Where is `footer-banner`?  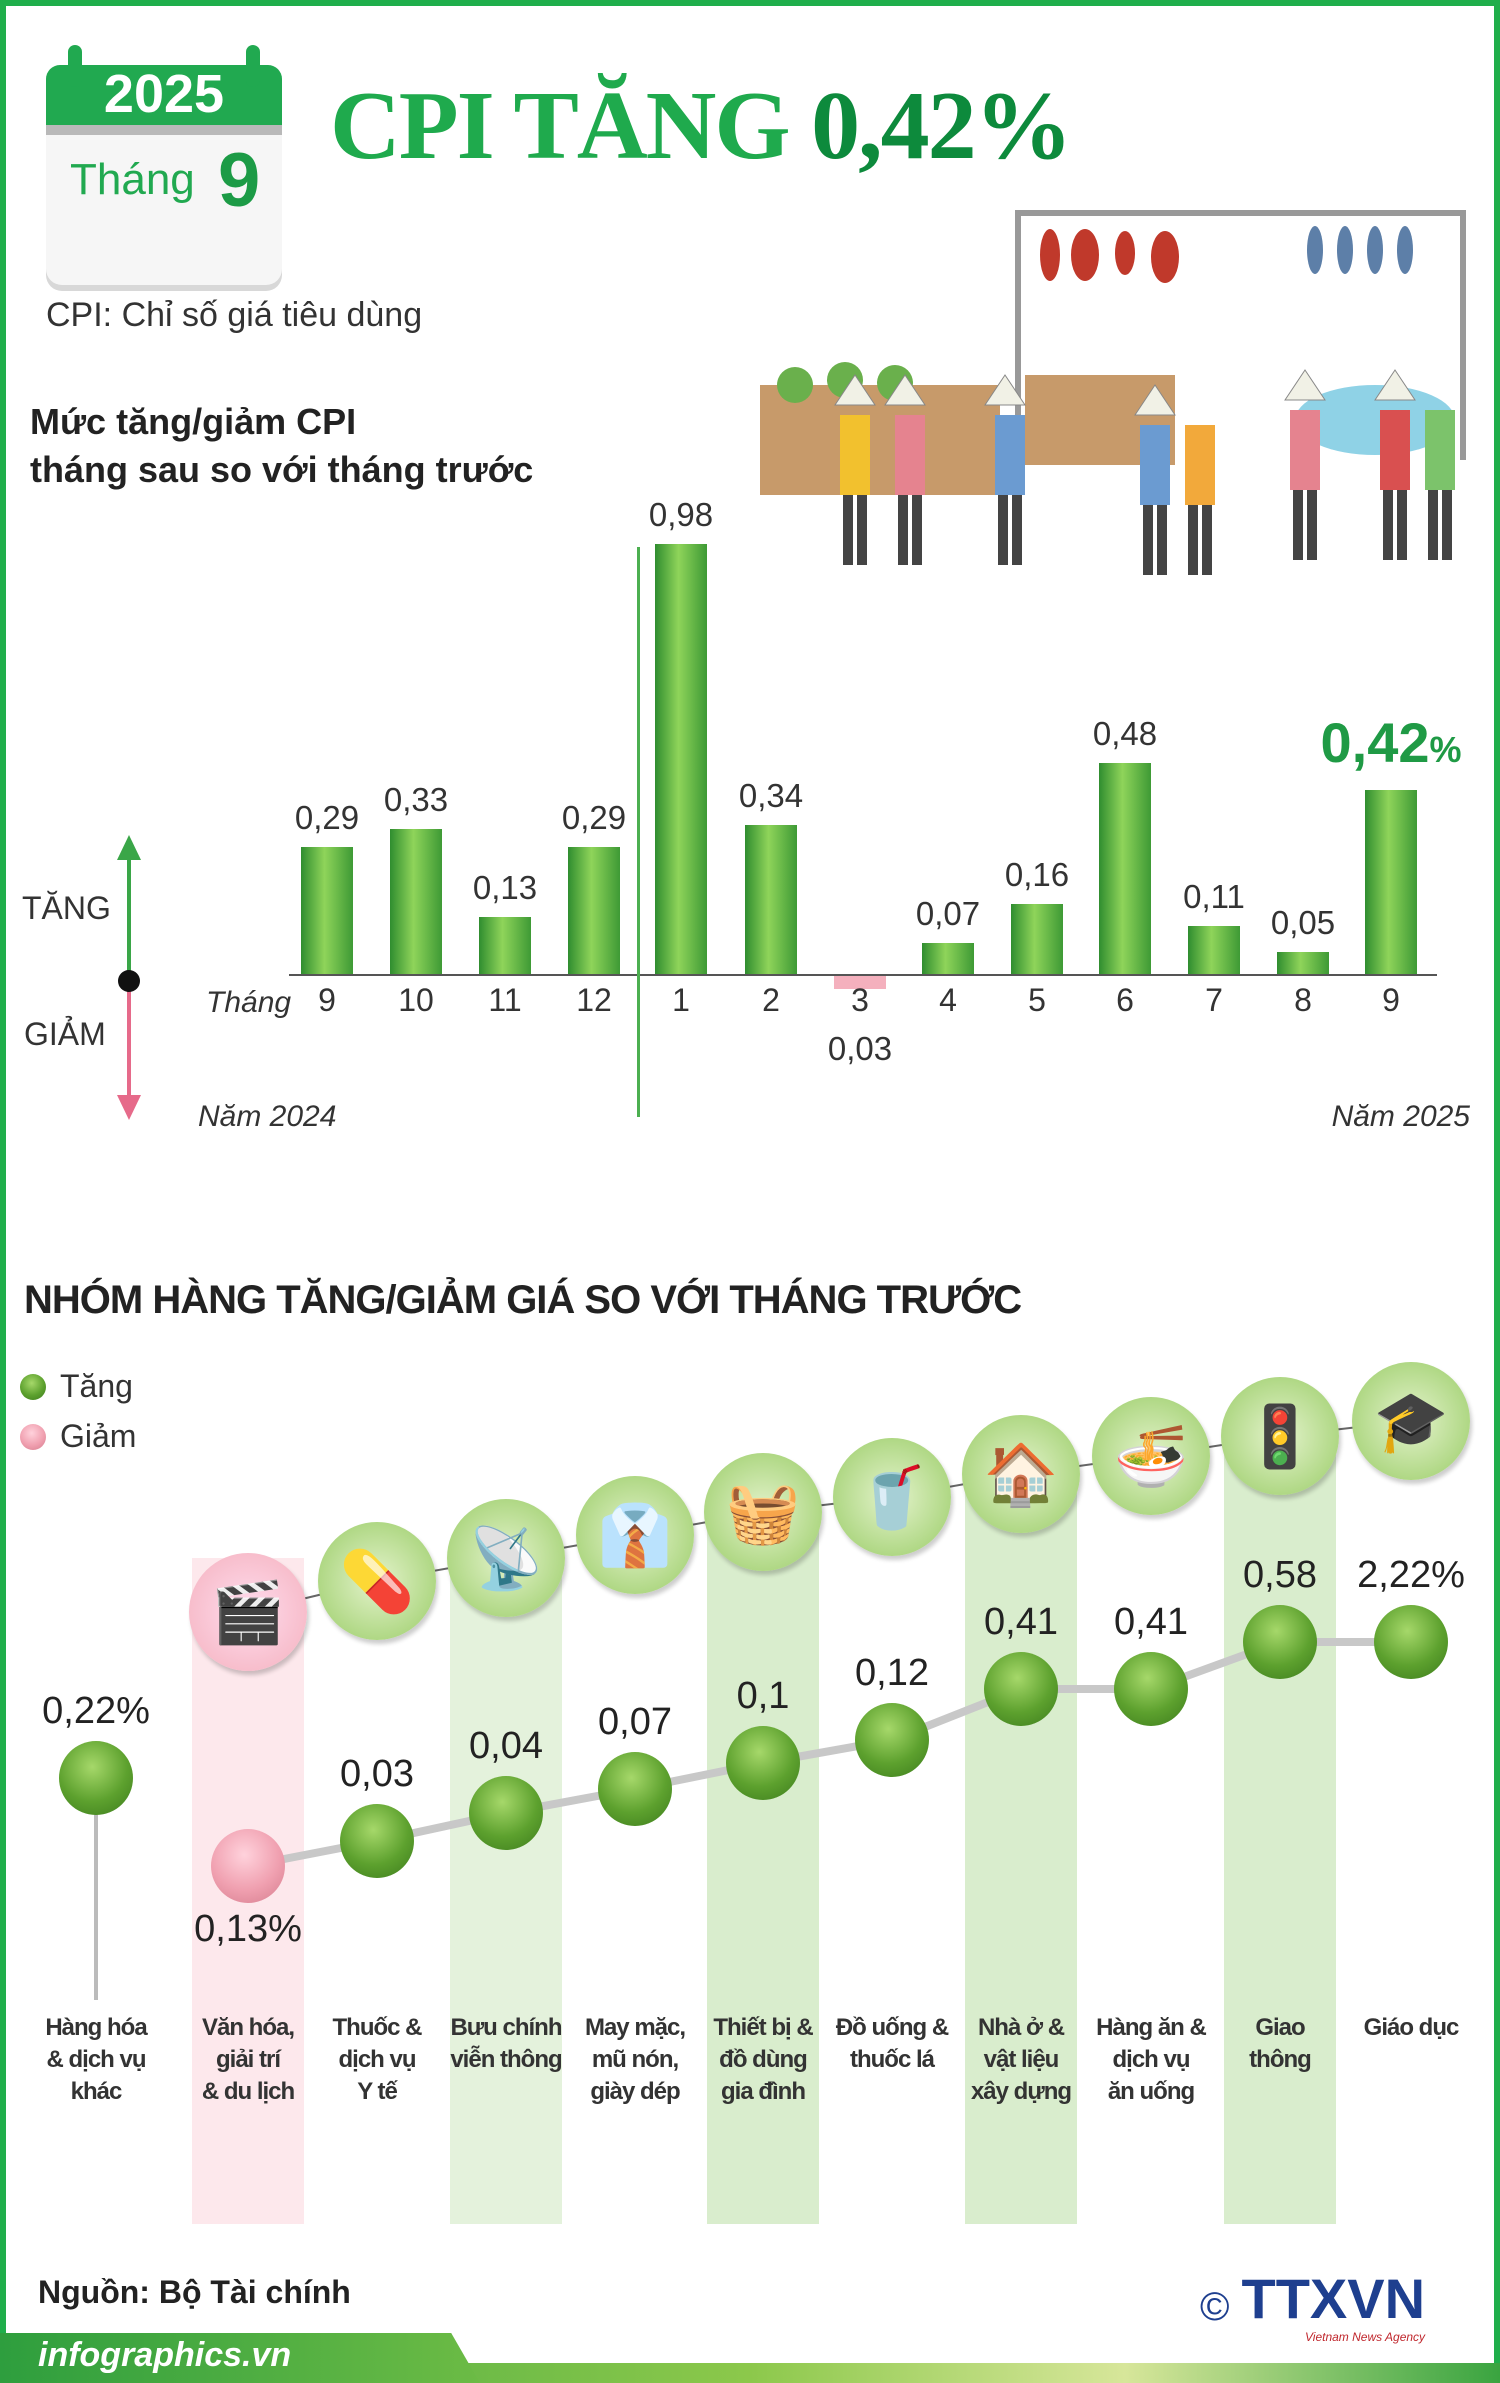
footer-banner is located at coordinates (240, 2358).